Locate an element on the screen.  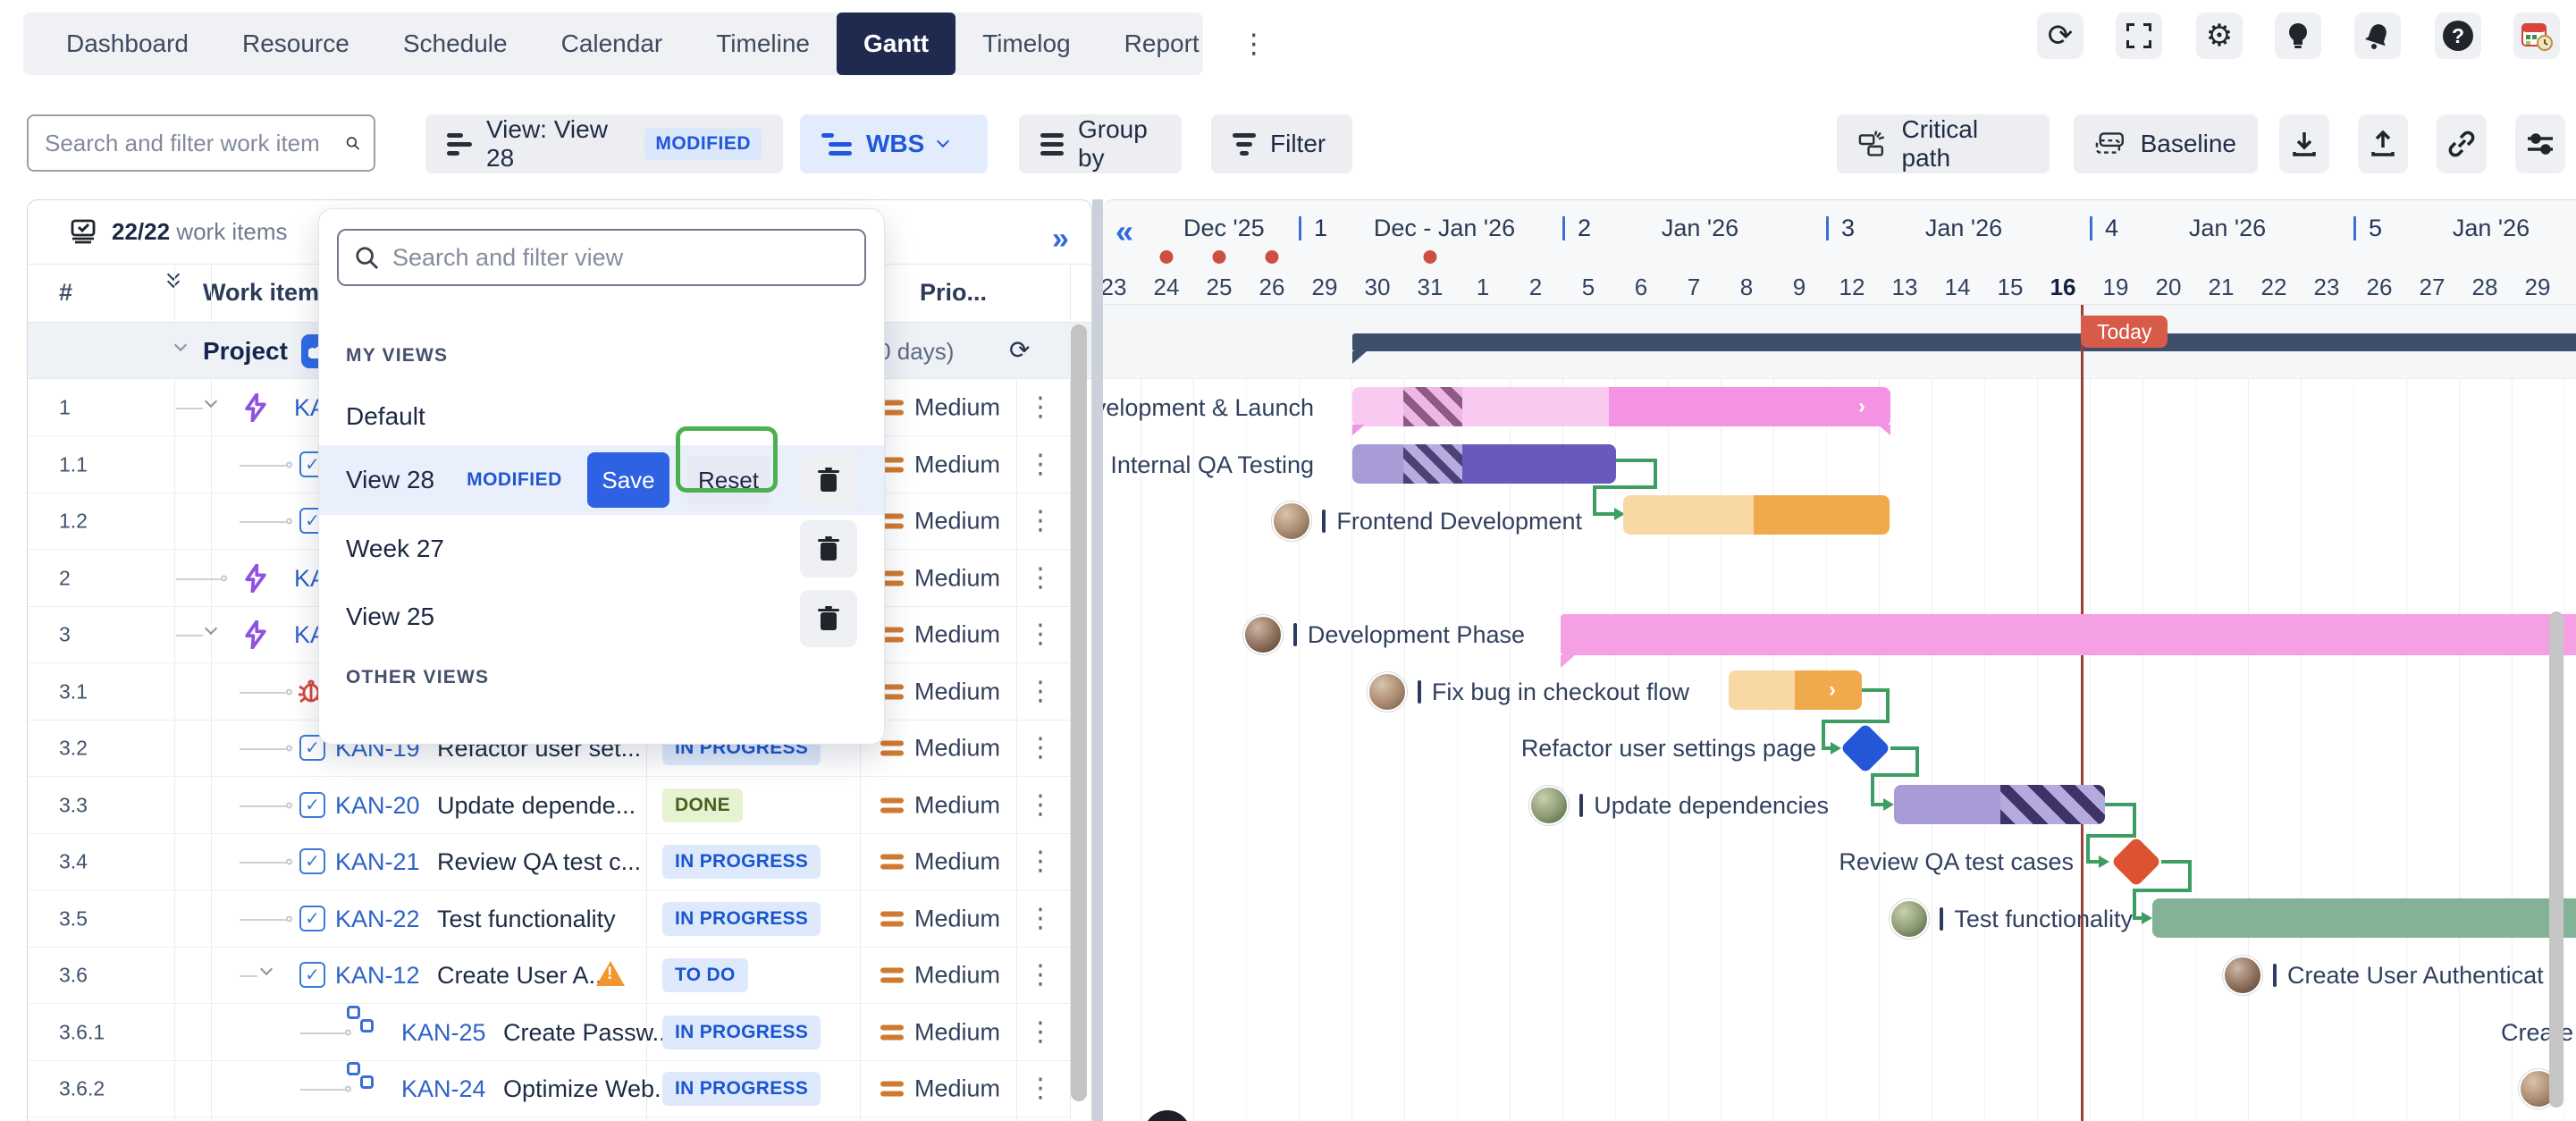
status-badge: TO DO is located at coordinates (705, 974).